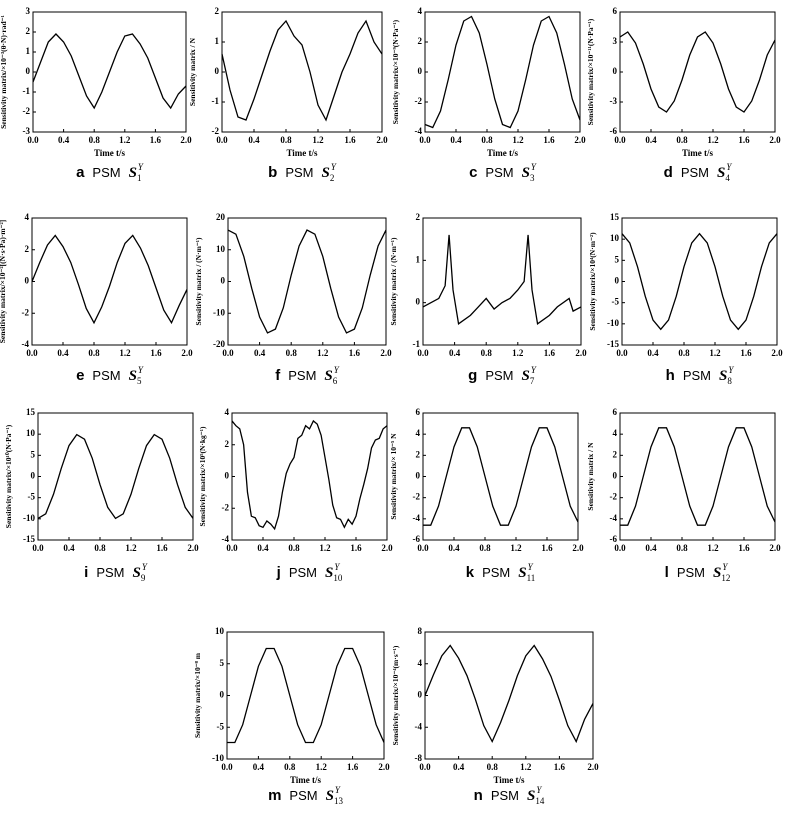 This screenshot has width=791, height=813. Describe the element at coordinates (220, 631) in the screenshot. I see `y-tick-label: 10` at that location.